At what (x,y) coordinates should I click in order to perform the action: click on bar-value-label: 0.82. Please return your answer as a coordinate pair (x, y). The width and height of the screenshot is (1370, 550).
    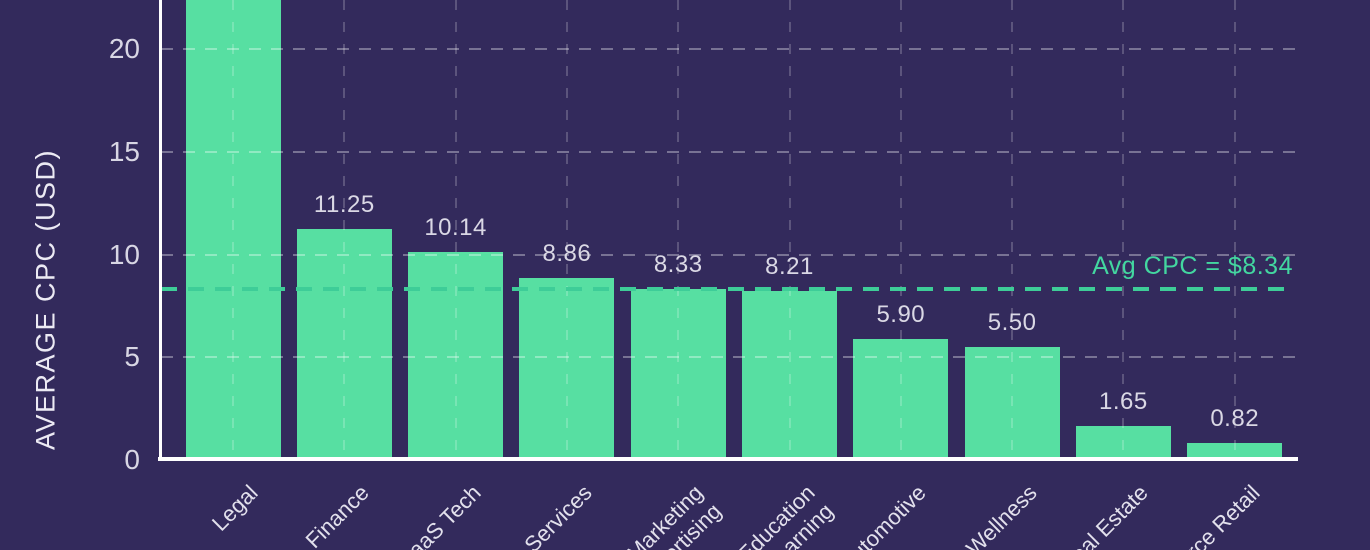
    Looking at the image, I should click on (1235, 419).